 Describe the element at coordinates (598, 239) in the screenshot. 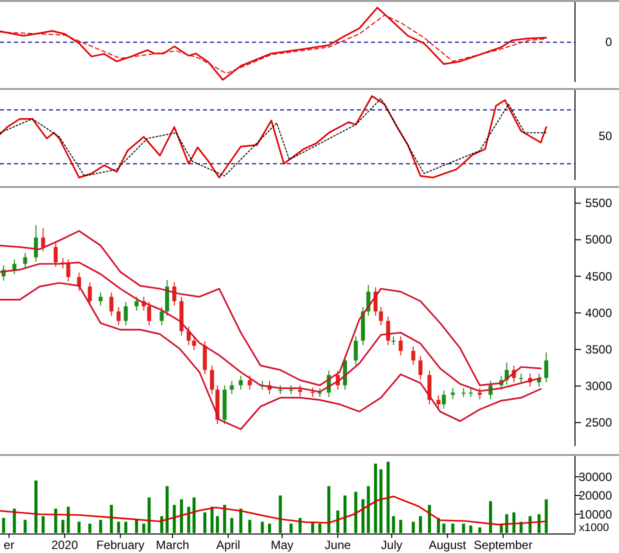

I see `y-tick-label: 5000` at that location.